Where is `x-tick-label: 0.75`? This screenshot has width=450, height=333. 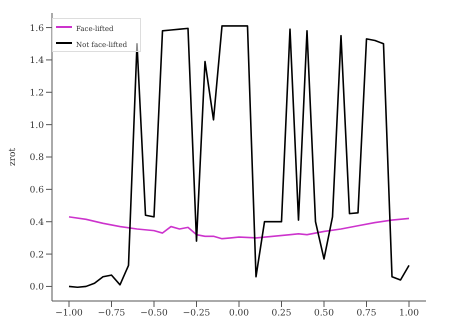 x-tick-label: 0.75 is located at coordinates (366, 313).